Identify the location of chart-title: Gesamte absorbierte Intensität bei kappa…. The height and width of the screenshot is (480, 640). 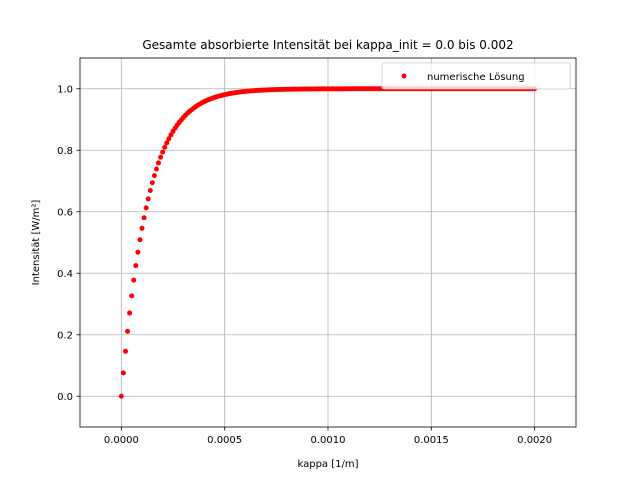
(327, 45).